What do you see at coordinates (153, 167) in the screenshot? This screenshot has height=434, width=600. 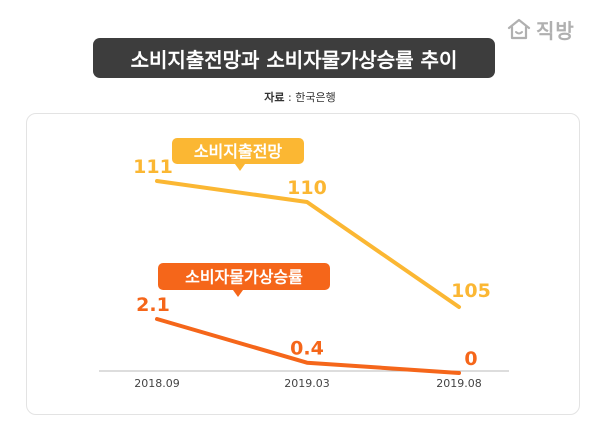 I see `data-label: 111` at bounding box center [153, 167].